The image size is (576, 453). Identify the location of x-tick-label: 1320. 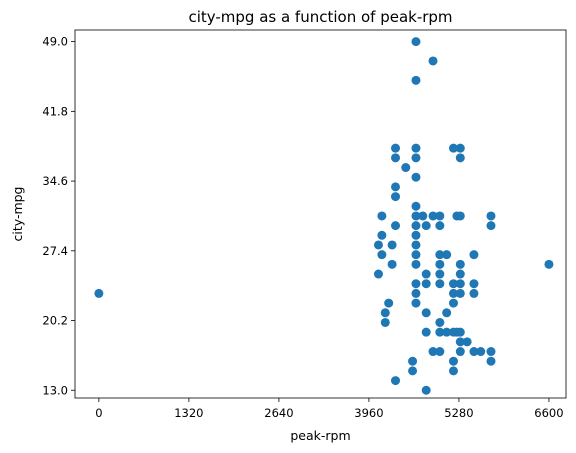
(188, 413).